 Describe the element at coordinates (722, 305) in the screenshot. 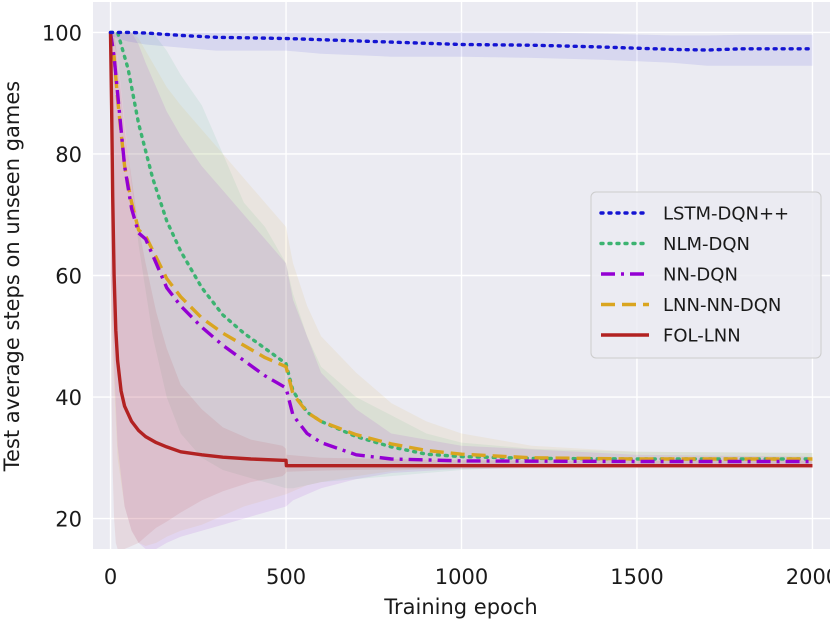

I see `legend-label-lnn-nn-dqn: LNN-NN-DQN` at that location.